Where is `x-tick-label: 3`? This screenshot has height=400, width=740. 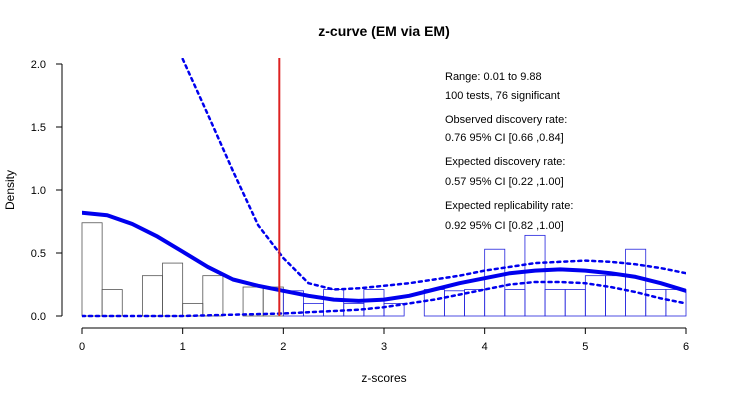 x-tick-label: 3 is located at coordinates (384, 347).